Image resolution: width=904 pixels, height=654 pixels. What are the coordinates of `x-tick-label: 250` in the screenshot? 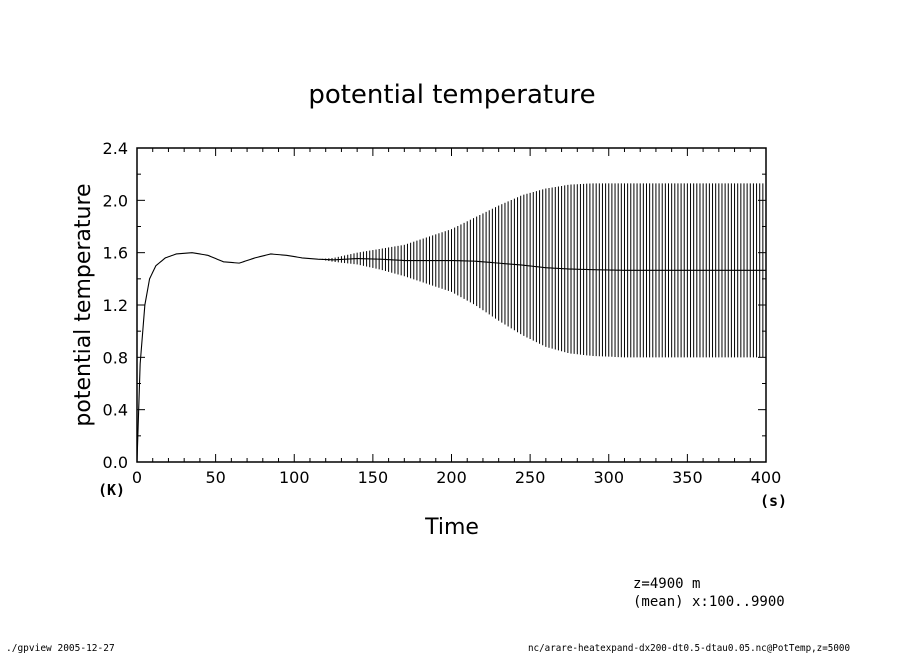 It's located at (530, 477).